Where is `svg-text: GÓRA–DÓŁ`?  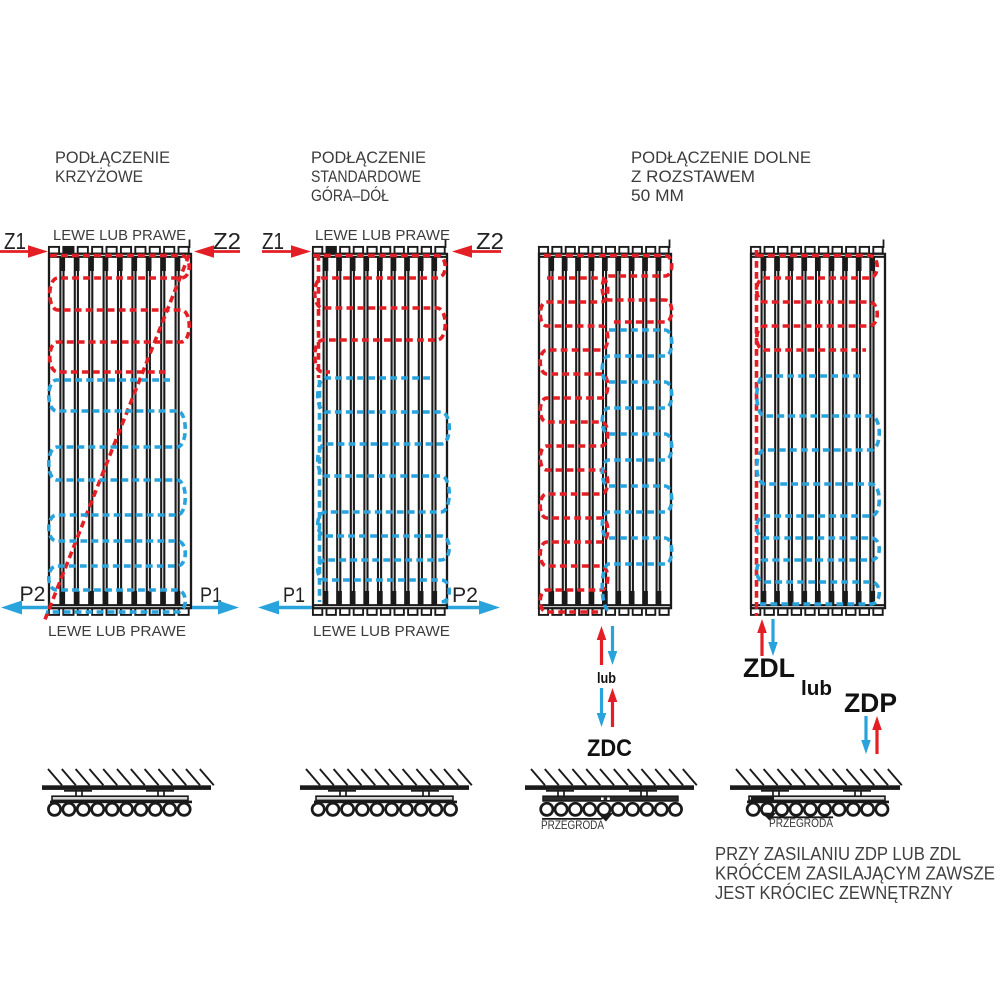 svg-text: GÓRA–DÓŁ is located at coordinates (350, 195).